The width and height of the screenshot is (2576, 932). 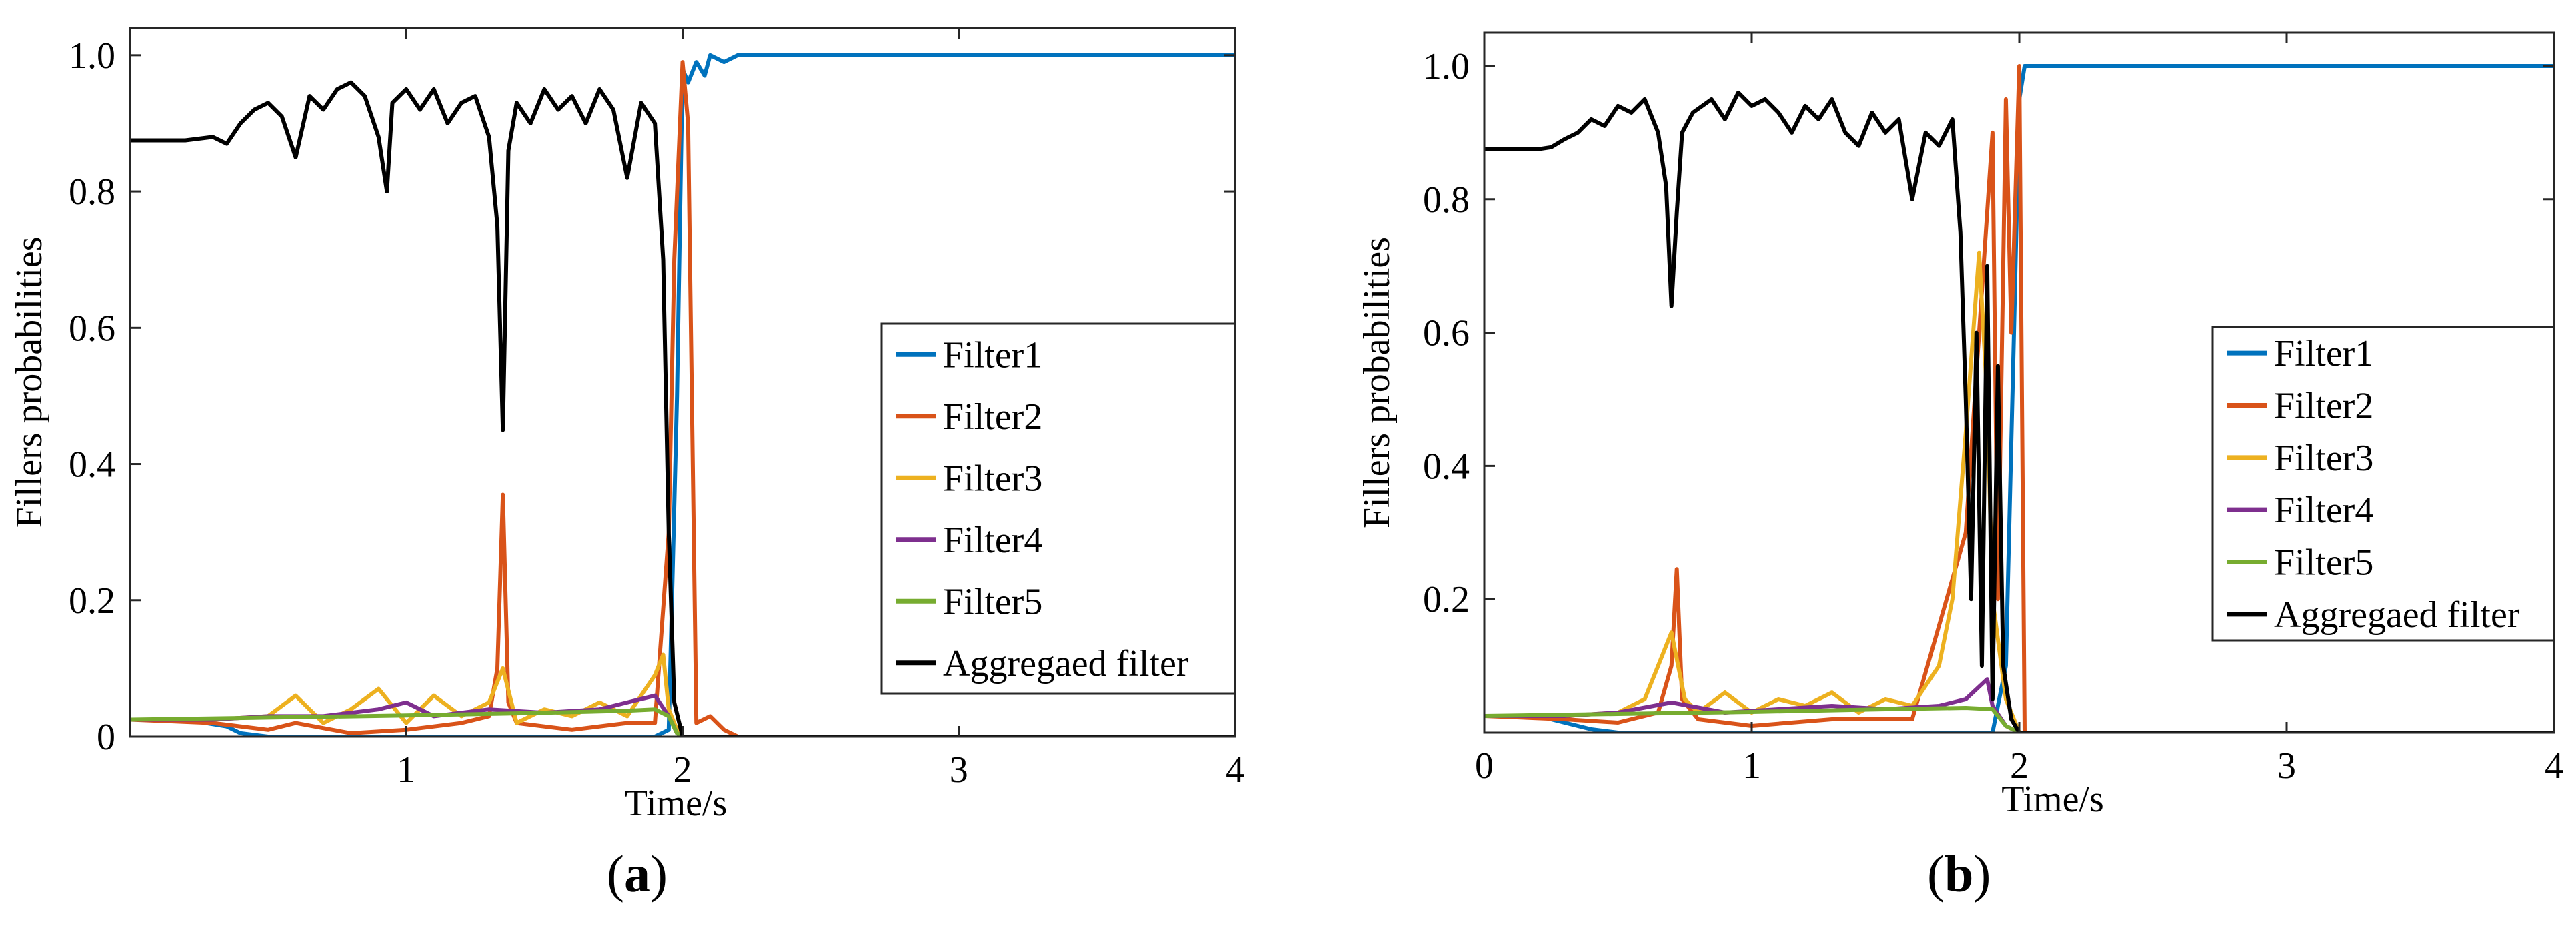 I want to click on panel-label-b: b, so click(x=1959, y=874).